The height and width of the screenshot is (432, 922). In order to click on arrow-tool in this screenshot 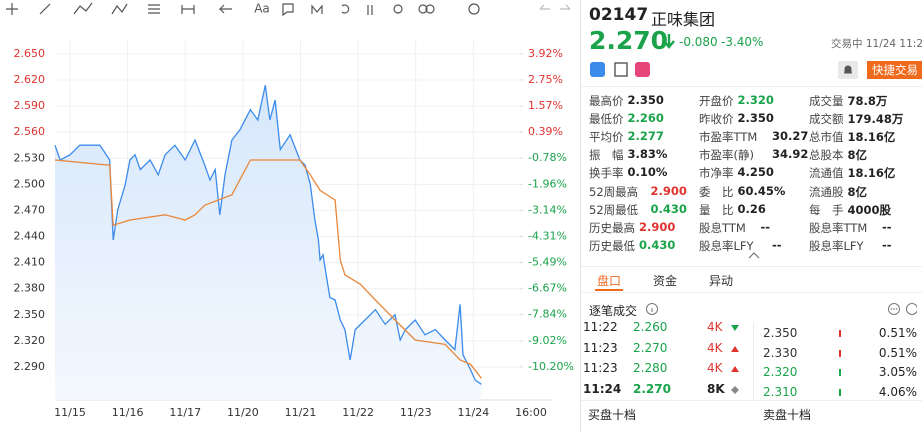, I will do `click(225, 9)`.